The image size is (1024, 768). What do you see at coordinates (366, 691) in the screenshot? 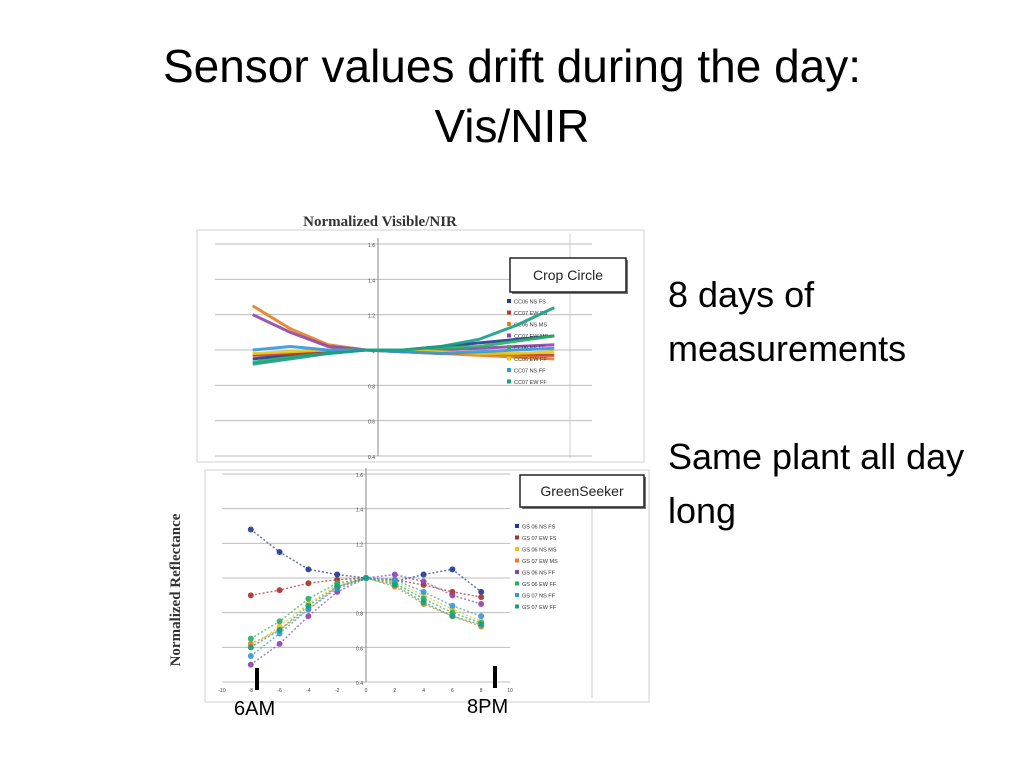
I see `x-tick-label: 0` at bounding box center [366, 691].